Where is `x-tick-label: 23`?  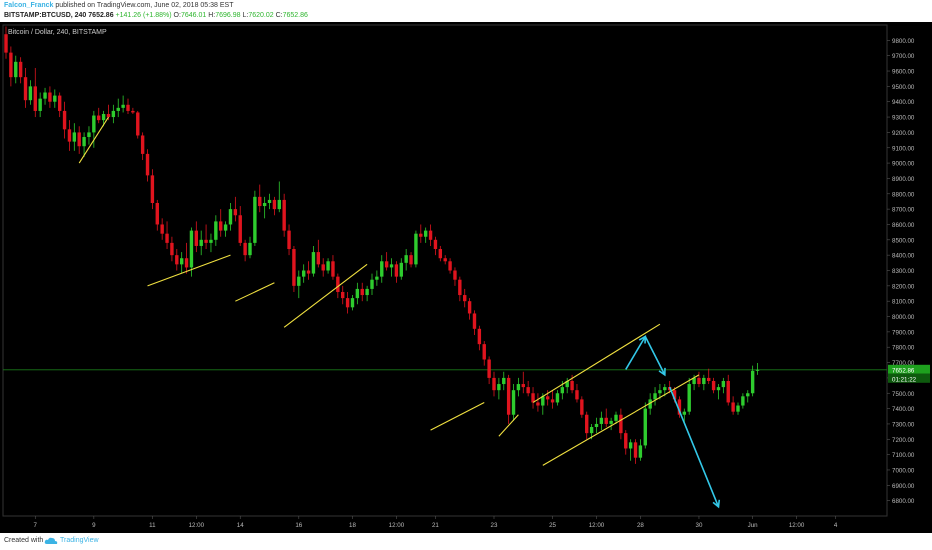 x-tick-label: 23 is located at coordinates (494, 525).